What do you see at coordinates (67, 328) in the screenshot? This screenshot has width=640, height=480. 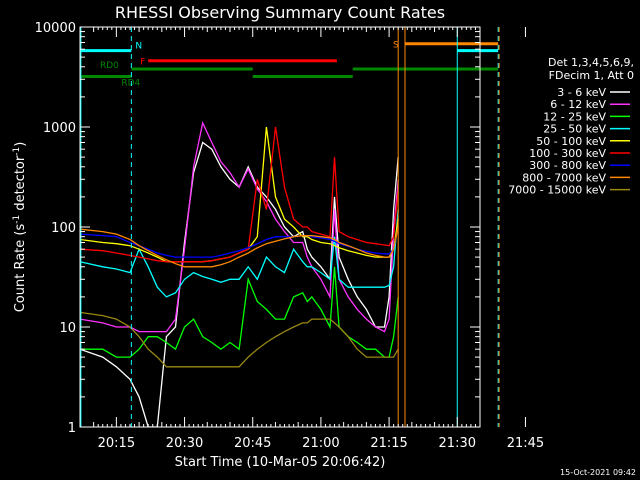 I see `y-tick-label-1: 10` at bounding box center [67, 328].